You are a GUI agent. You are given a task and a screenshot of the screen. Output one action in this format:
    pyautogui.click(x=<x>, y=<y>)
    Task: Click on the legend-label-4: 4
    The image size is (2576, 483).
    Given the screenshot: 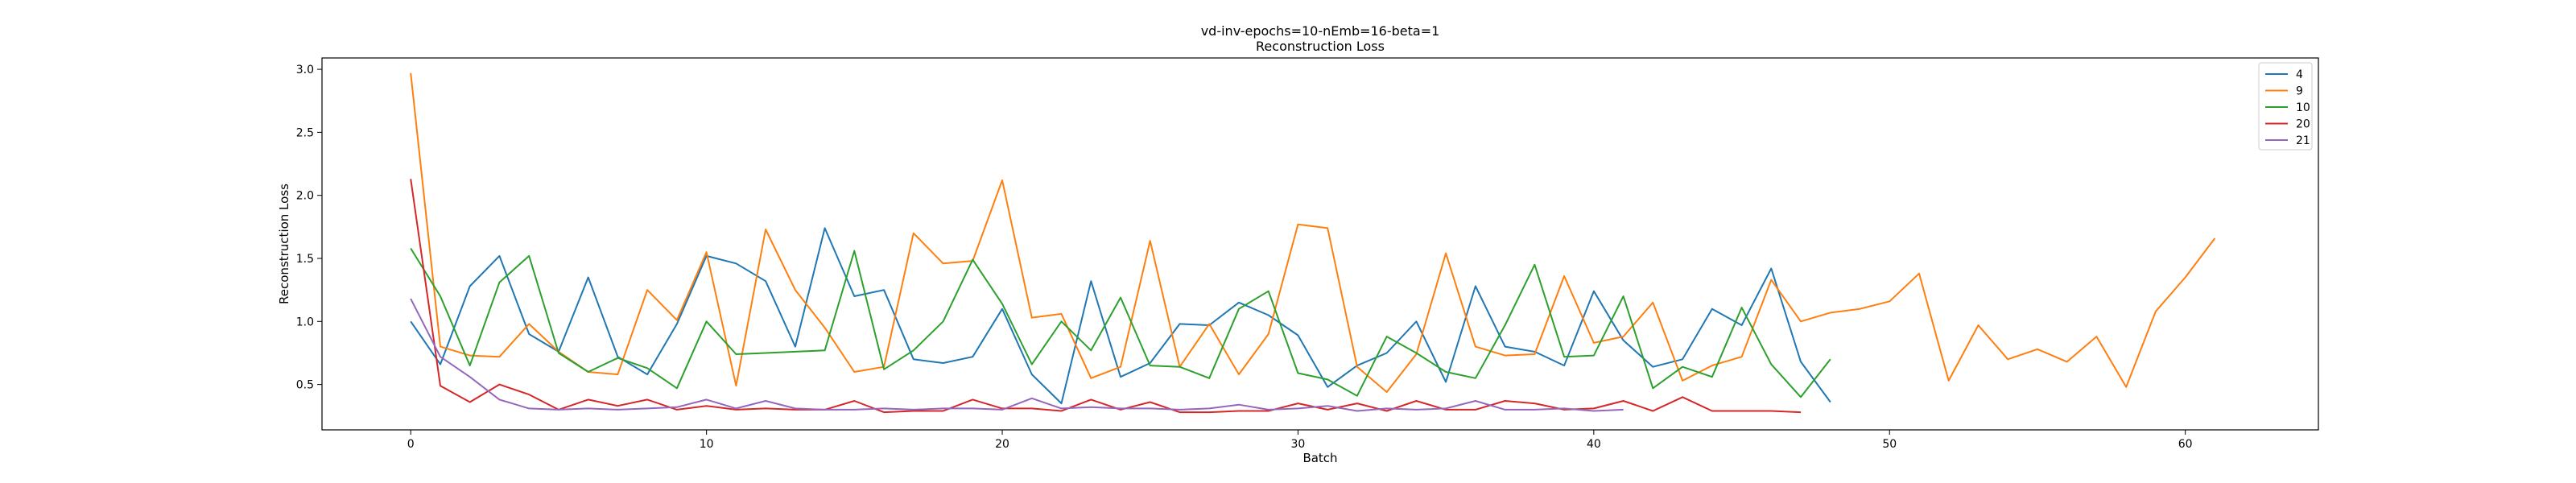 What is the action you would take?
    pyautogui.click(x=2299, y=74)
    